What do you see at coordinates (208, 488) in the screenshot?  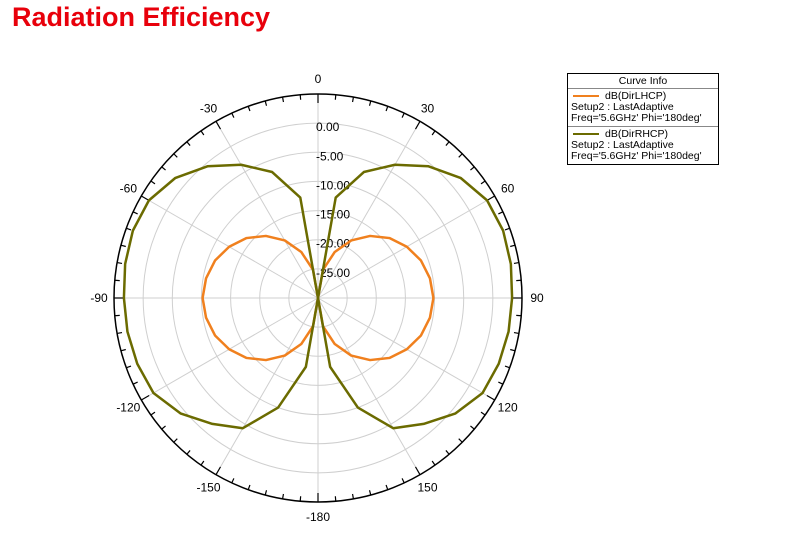 I see `angle-tick-label: -150` at bounding box center [208, 488].